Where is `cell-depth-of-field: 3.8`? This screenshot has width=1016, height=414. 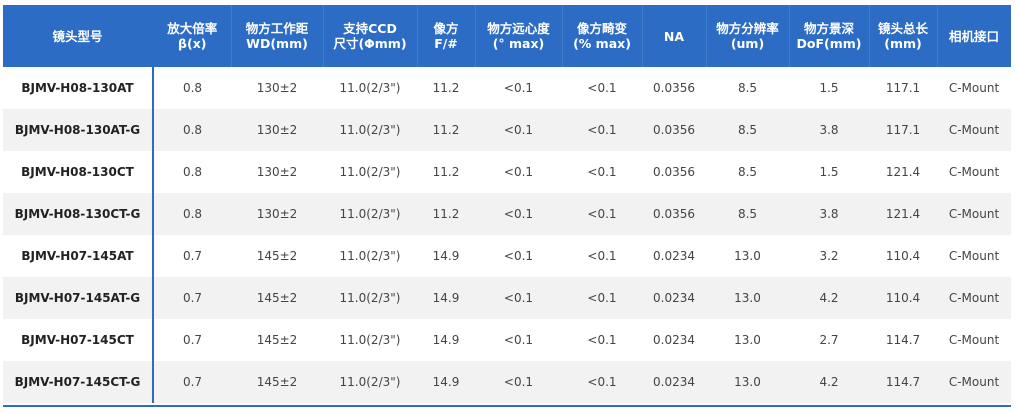 cell-depth-of-field: 3.8 is located at coordinates (829, 214).